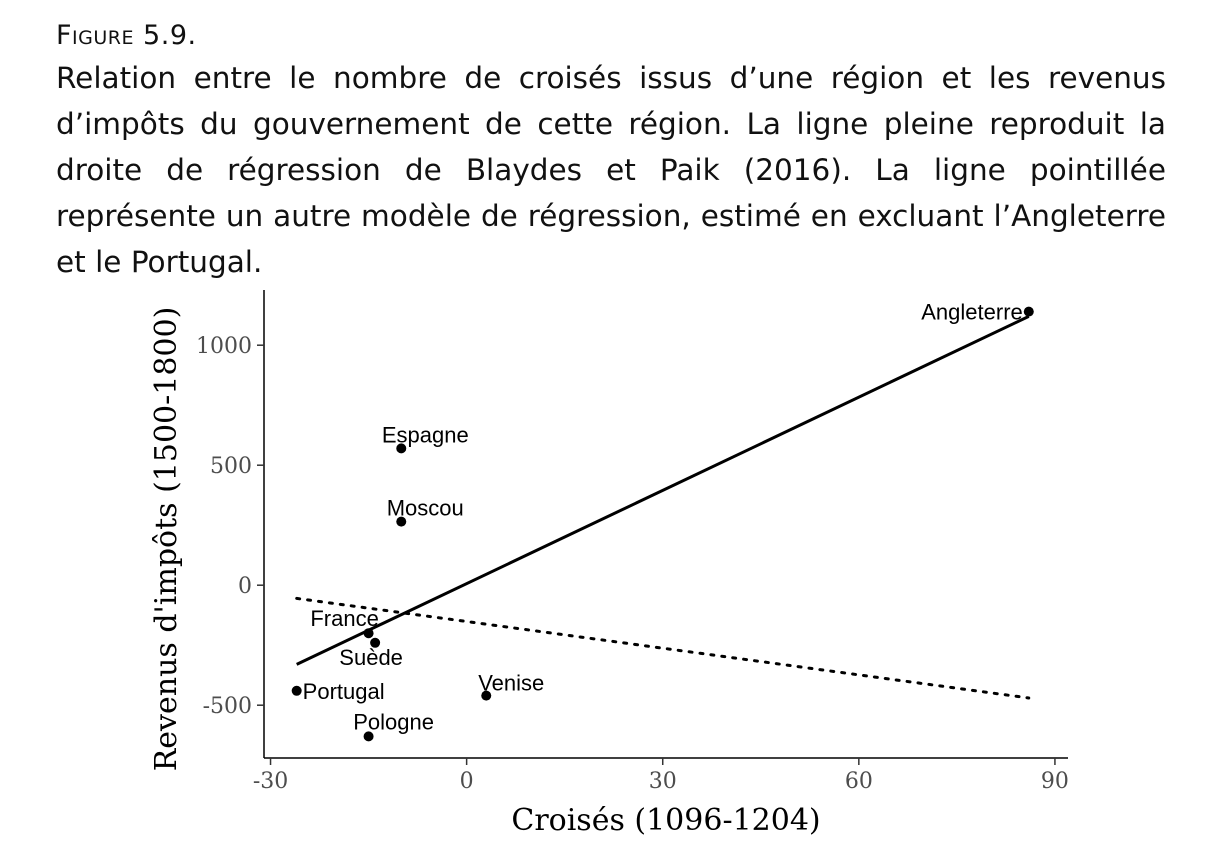 The image size is (1222, 864). Describe the element at coordinates (663, 781) in the screenshot. I see `x-tick-label: 30` at that location.